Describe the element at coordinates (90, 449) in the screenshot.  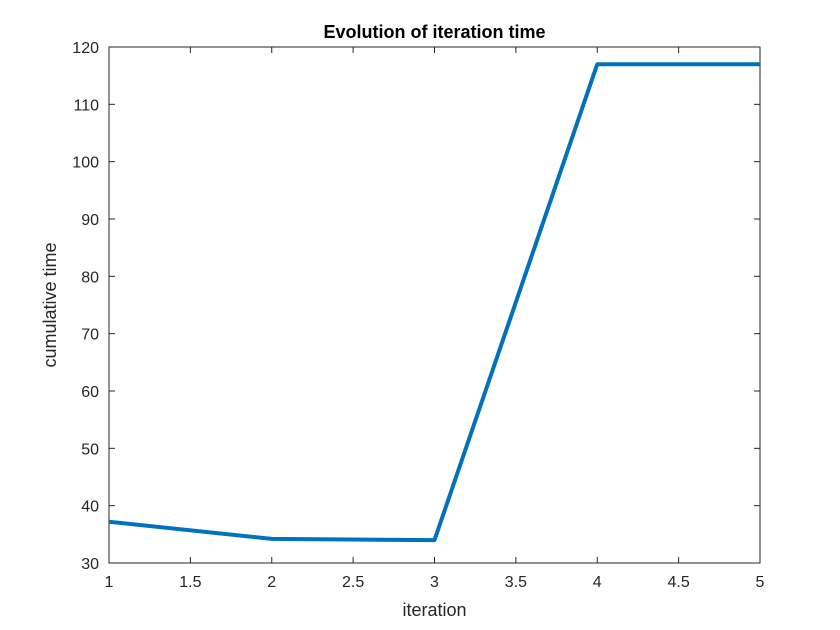
I see `y-tick-label: 50` at that location.